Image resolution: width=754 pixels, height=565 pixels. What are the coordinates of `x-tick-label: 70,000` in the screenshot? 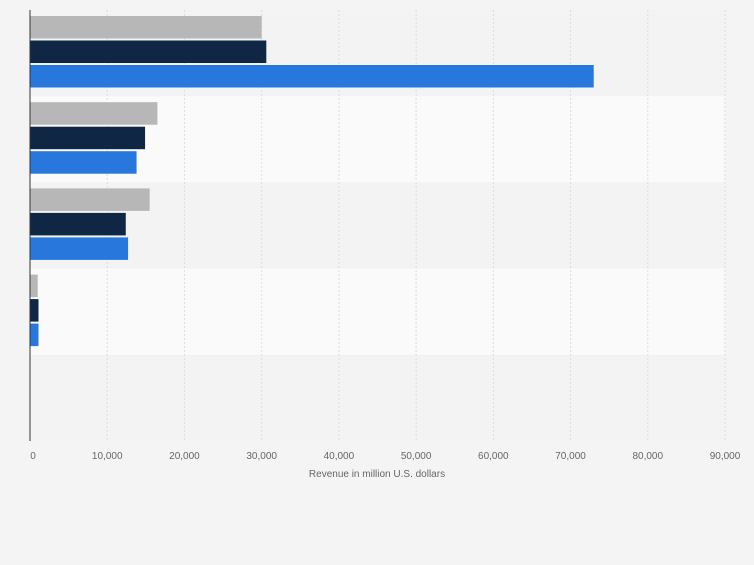 It's located at (570, 456).